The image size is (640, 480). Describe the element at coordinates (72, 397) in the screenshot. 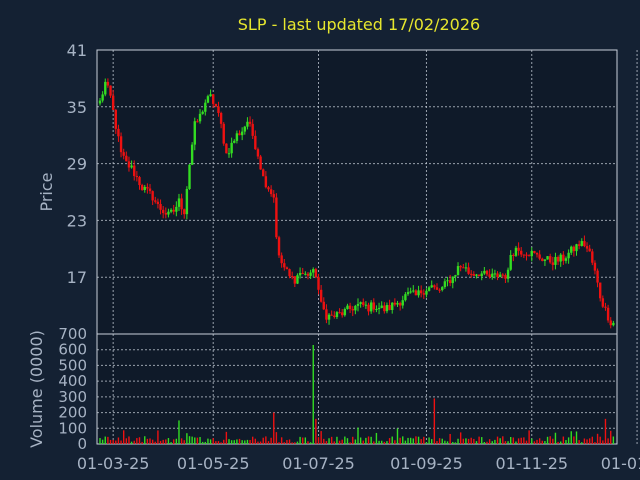

I see `volume-tick-label: 300` at that location.